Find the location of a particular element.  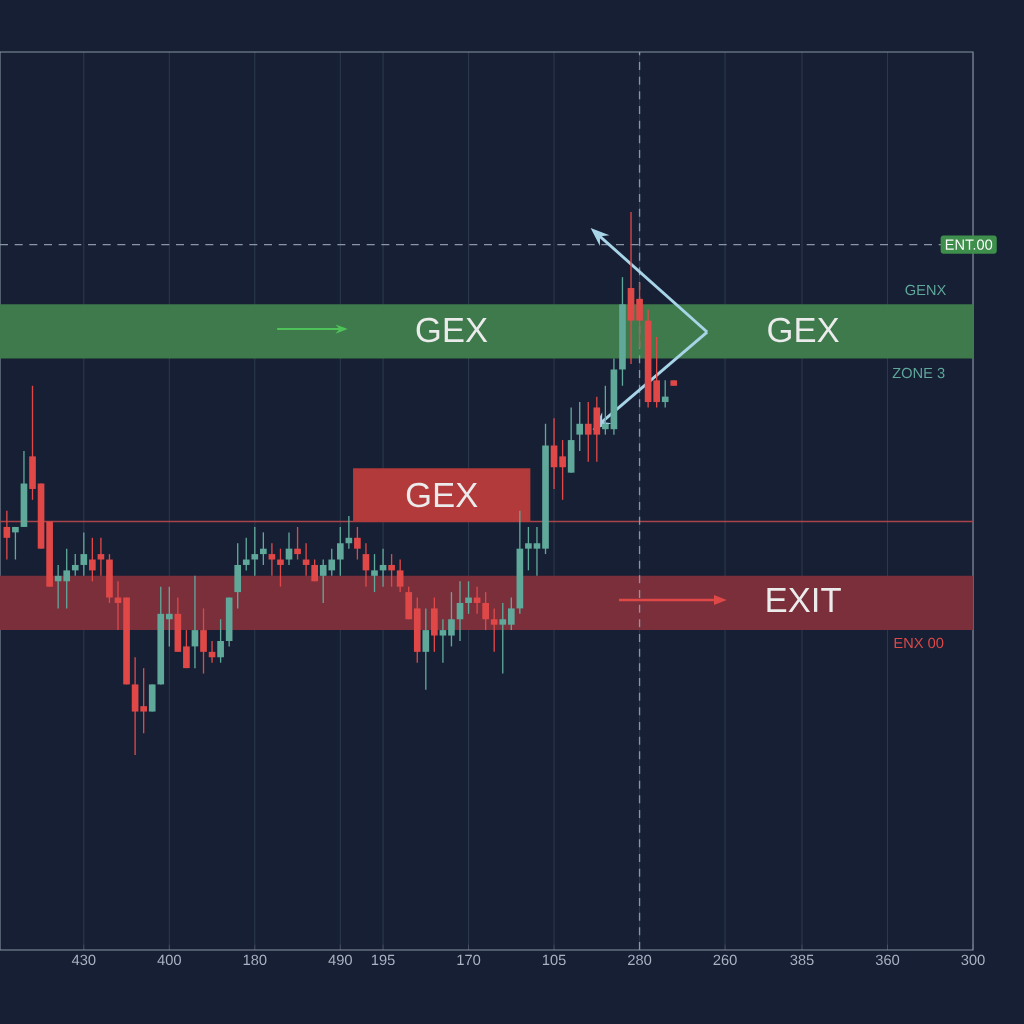

x-tick-label: 280 is located at coordinates (640, 960).